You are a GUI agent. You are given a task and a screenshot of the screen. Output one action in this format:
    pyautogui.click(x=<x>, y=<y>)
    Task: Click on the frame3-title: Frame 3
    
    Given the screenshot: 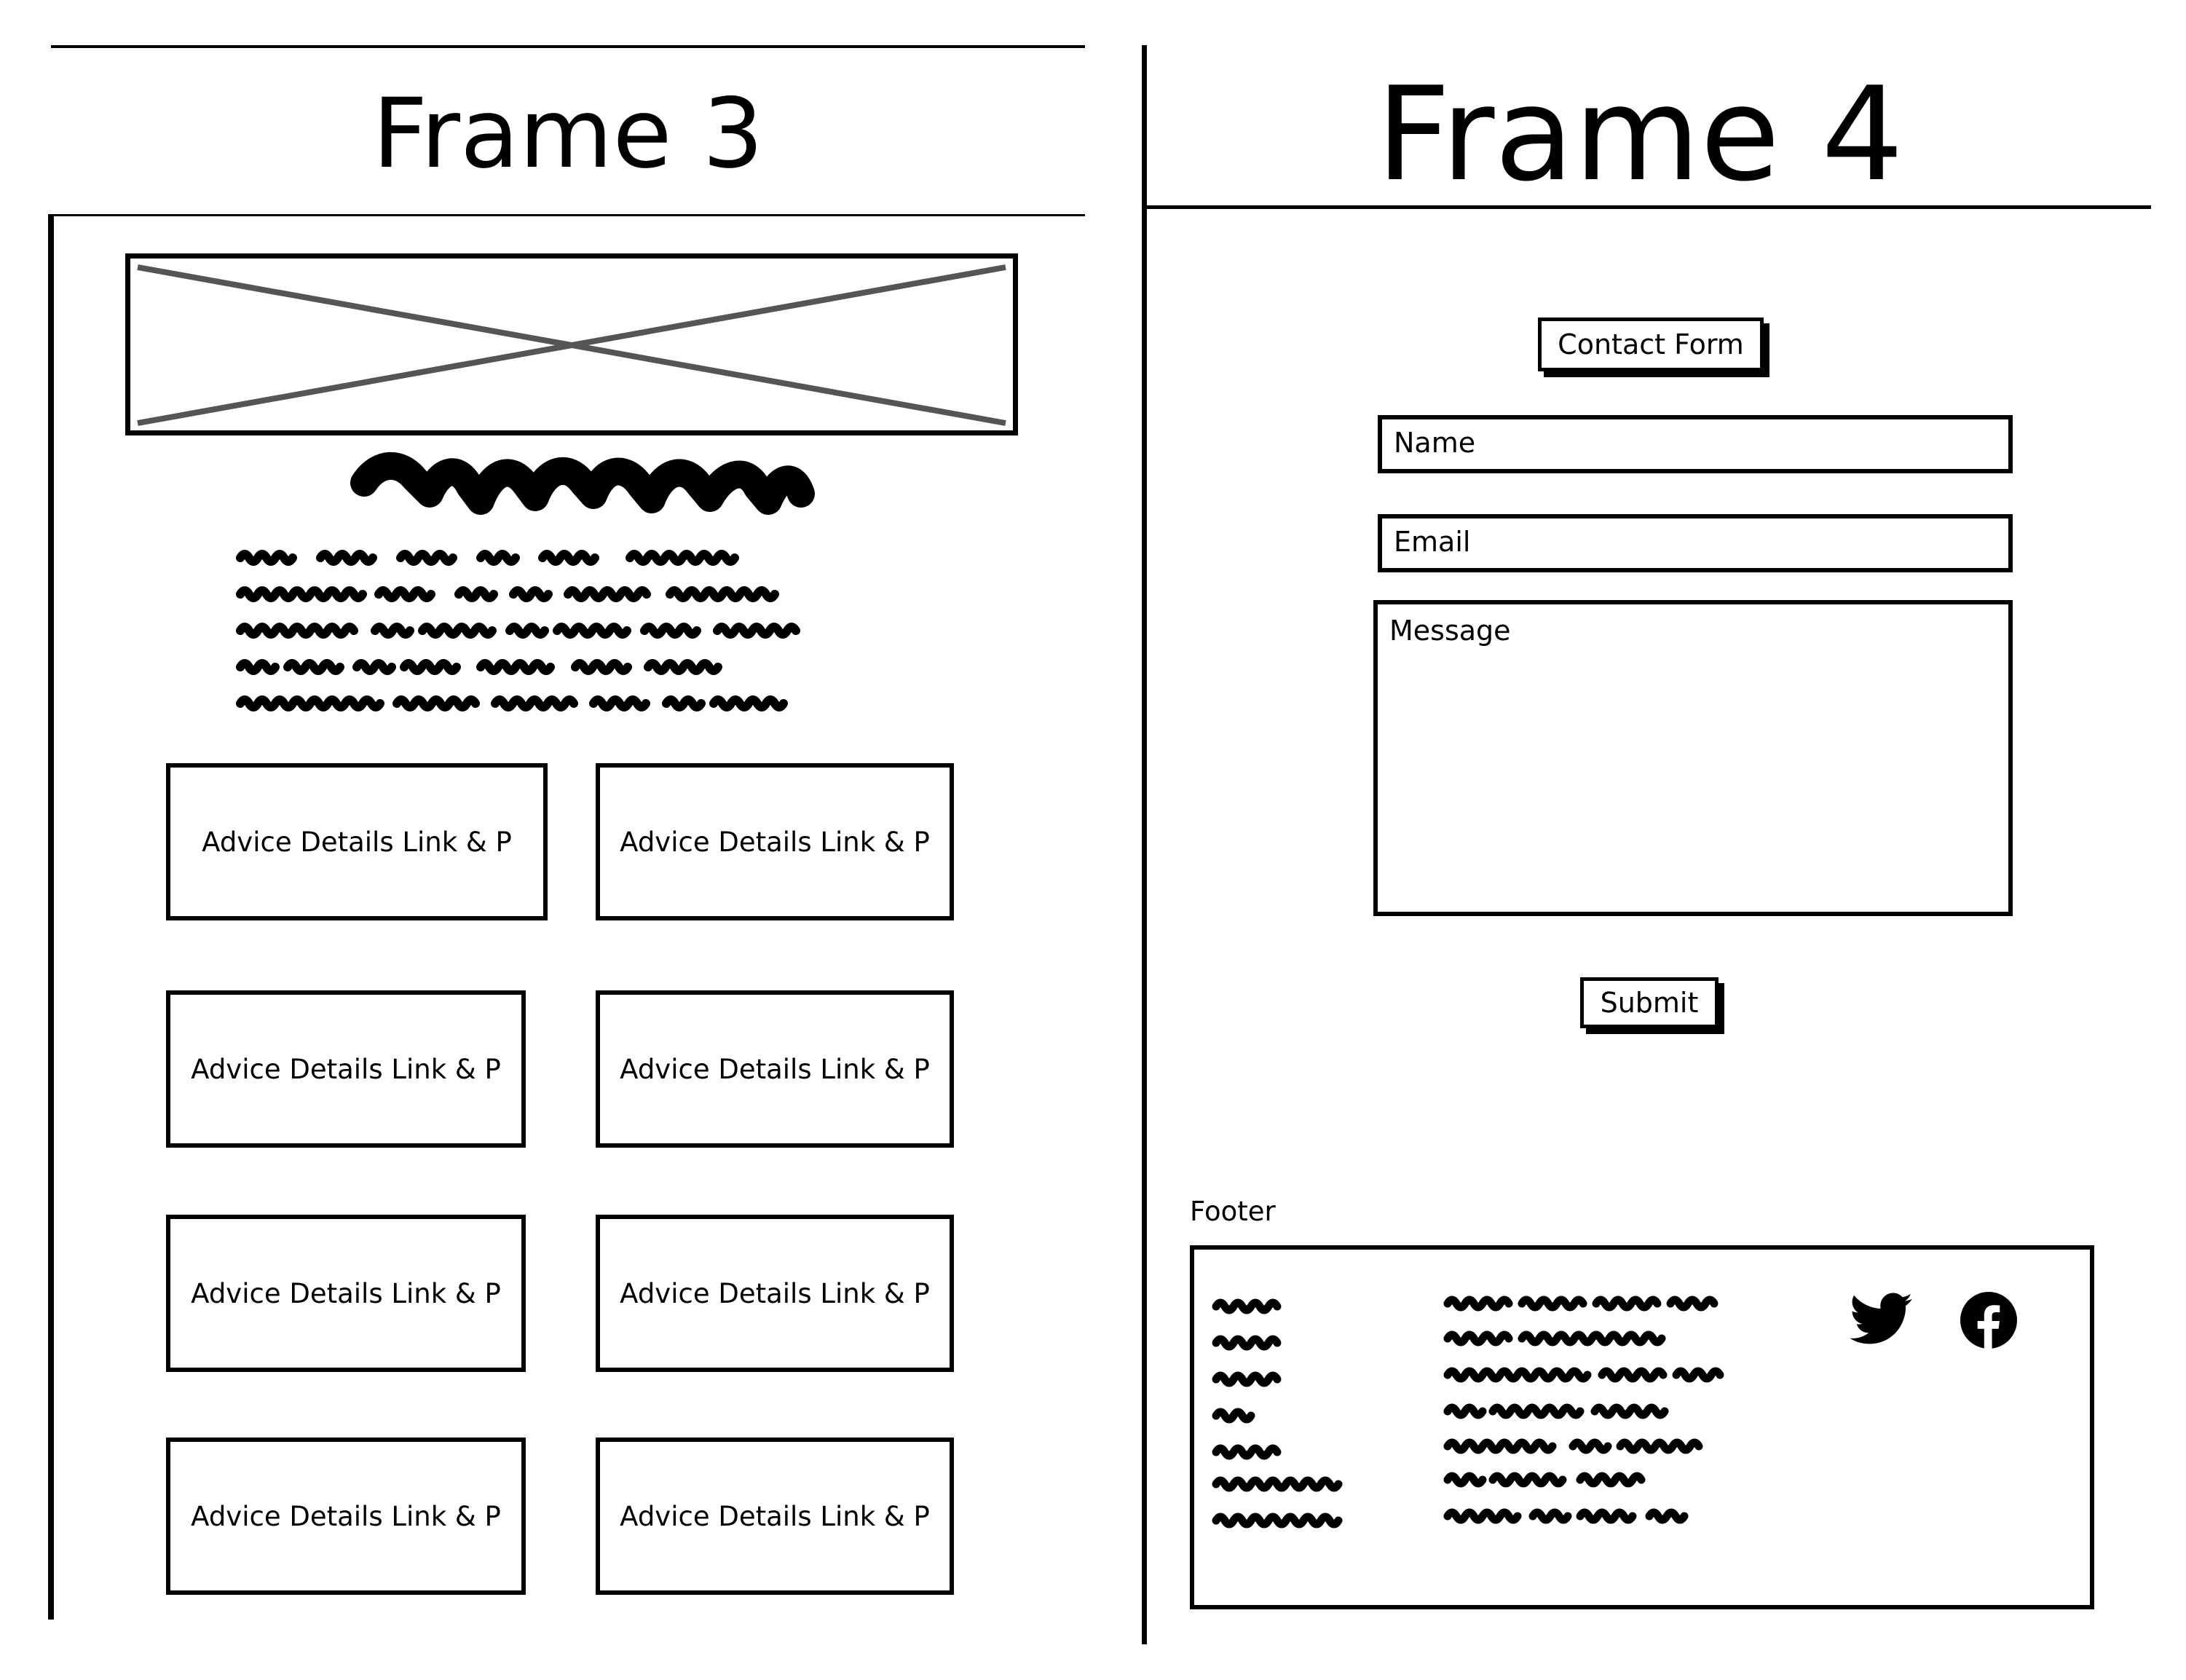 What is the action you would take?
    pyautogui.click(x=568, y=134)
    